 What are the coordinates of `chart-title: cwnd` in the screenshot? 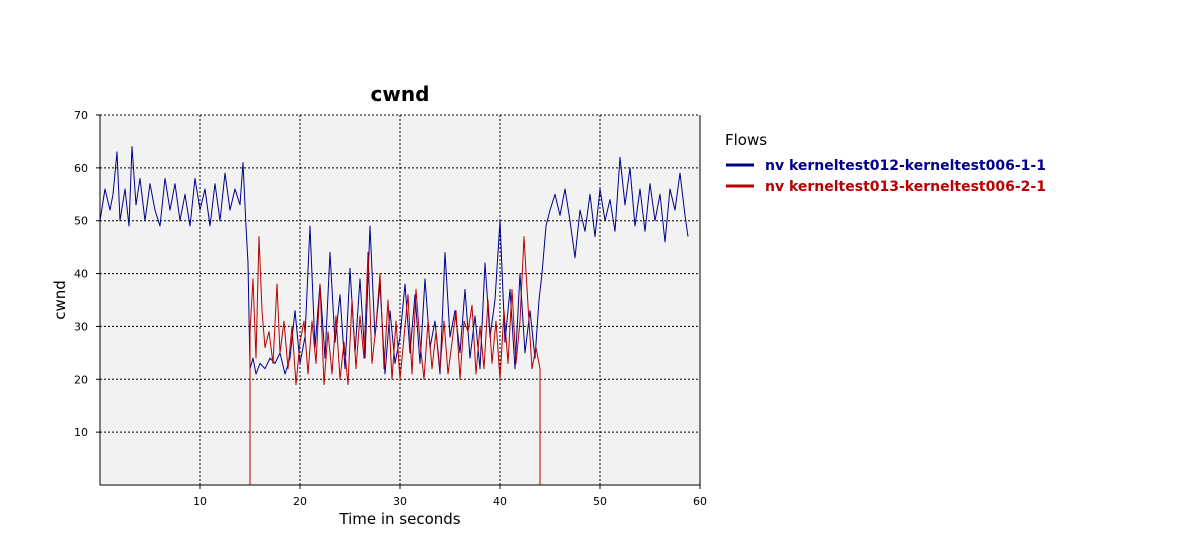 It's located at (400, 94).